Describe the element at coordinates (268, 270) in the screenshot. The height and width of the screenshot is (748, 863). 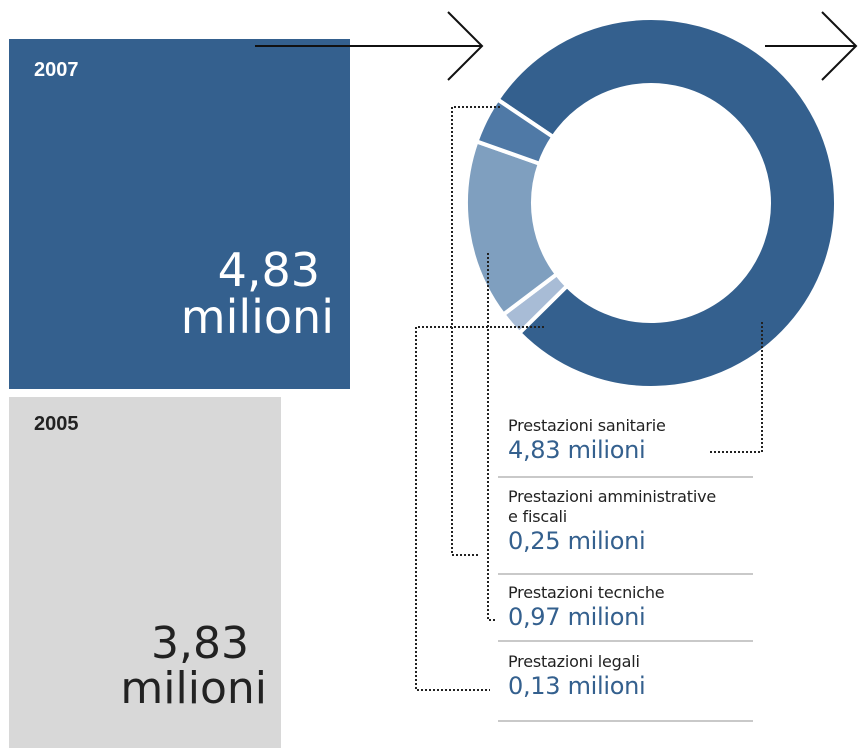
I see `total-2007-number: 4,83` at that location.